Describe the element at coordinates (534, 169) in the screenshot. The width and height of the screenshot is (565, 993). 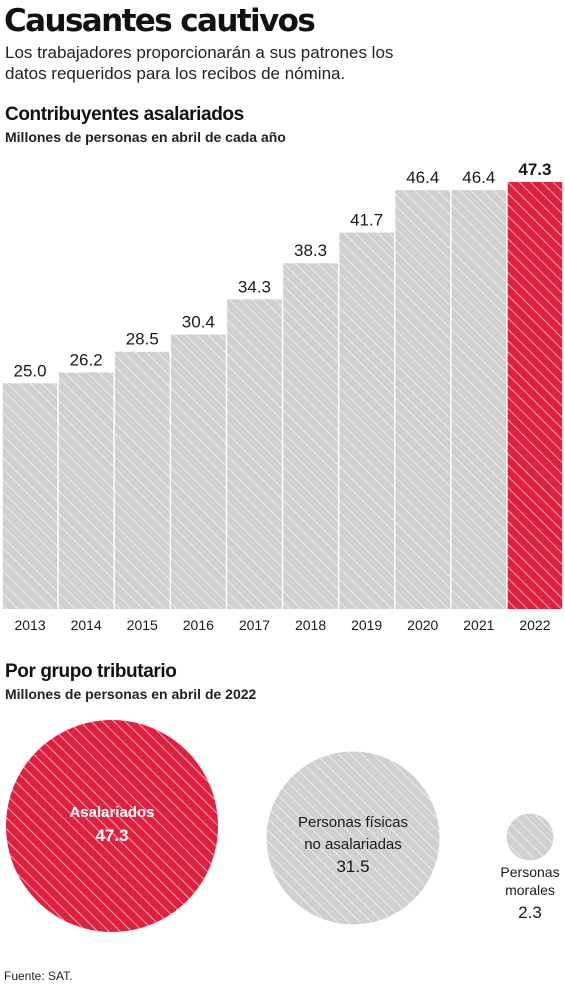
I see `bar-value-label: 47.3` at that location.